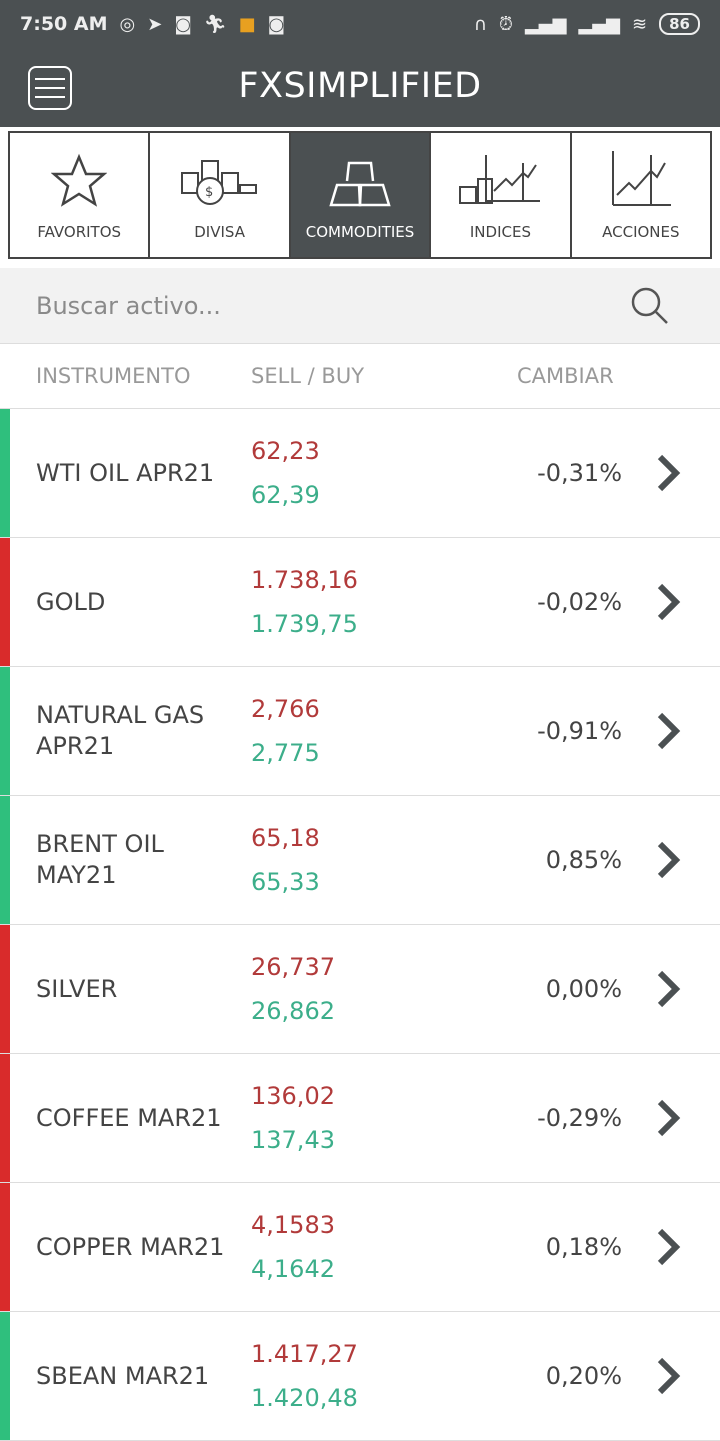 Image resolution: width=720 pixels, height=1441 pixels. I want to click on star-icon, so click(79, 180).